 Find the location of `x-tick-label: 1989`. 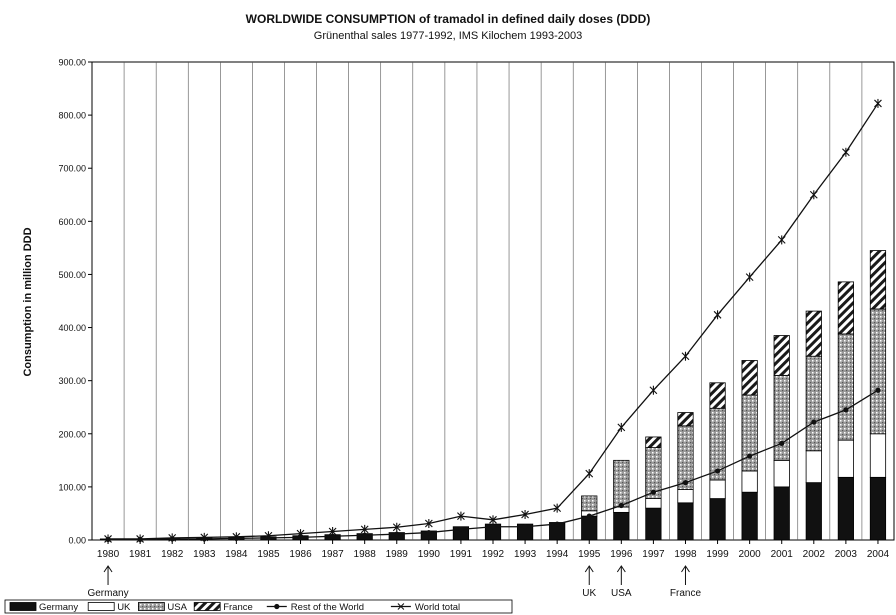

x-tick-label: 1989 is located at coordinates (397, 554).